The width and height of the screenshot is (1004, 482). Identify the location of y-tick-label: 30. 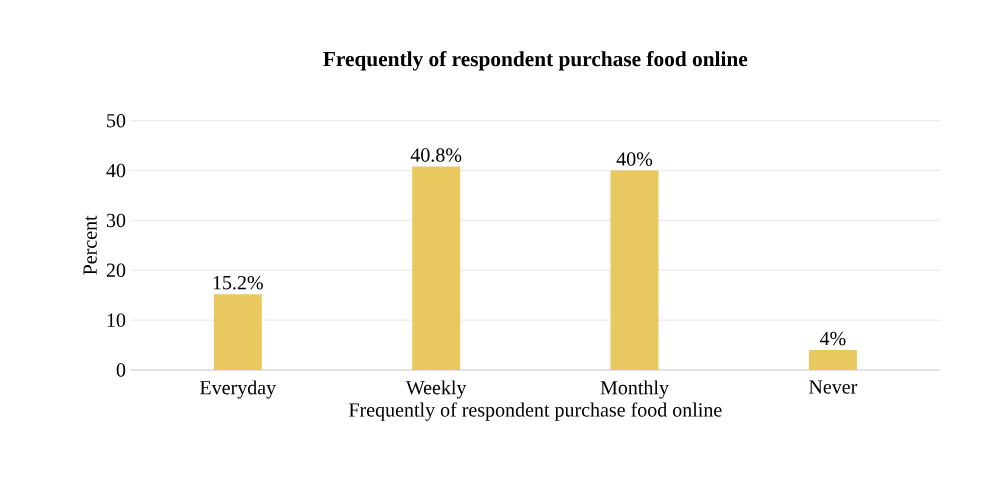
(116, 220).